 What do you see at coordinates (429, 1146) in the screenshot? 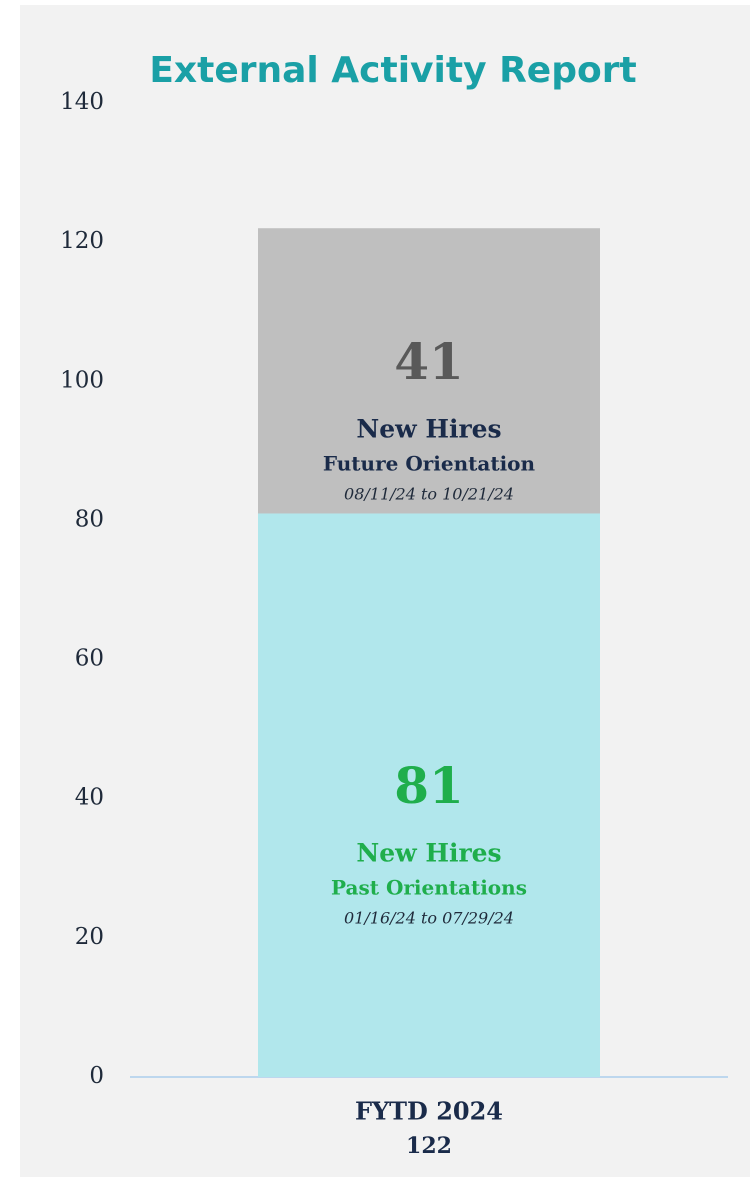
I see `total-label: 122` at bounding box center [429, 1146].